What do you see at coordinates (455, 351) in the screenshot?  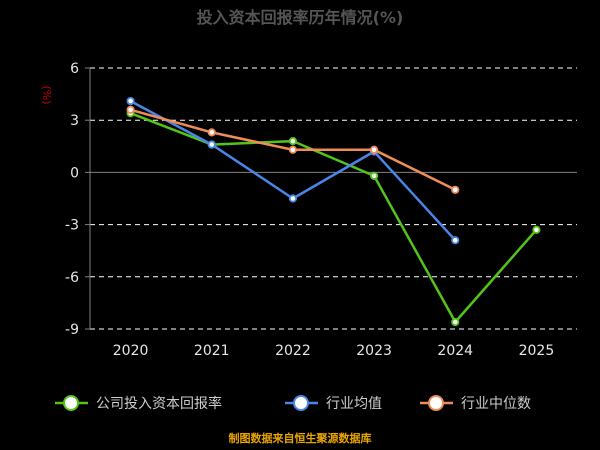 I see `x-tick-label: 2024` at bounding box center [455, 351].